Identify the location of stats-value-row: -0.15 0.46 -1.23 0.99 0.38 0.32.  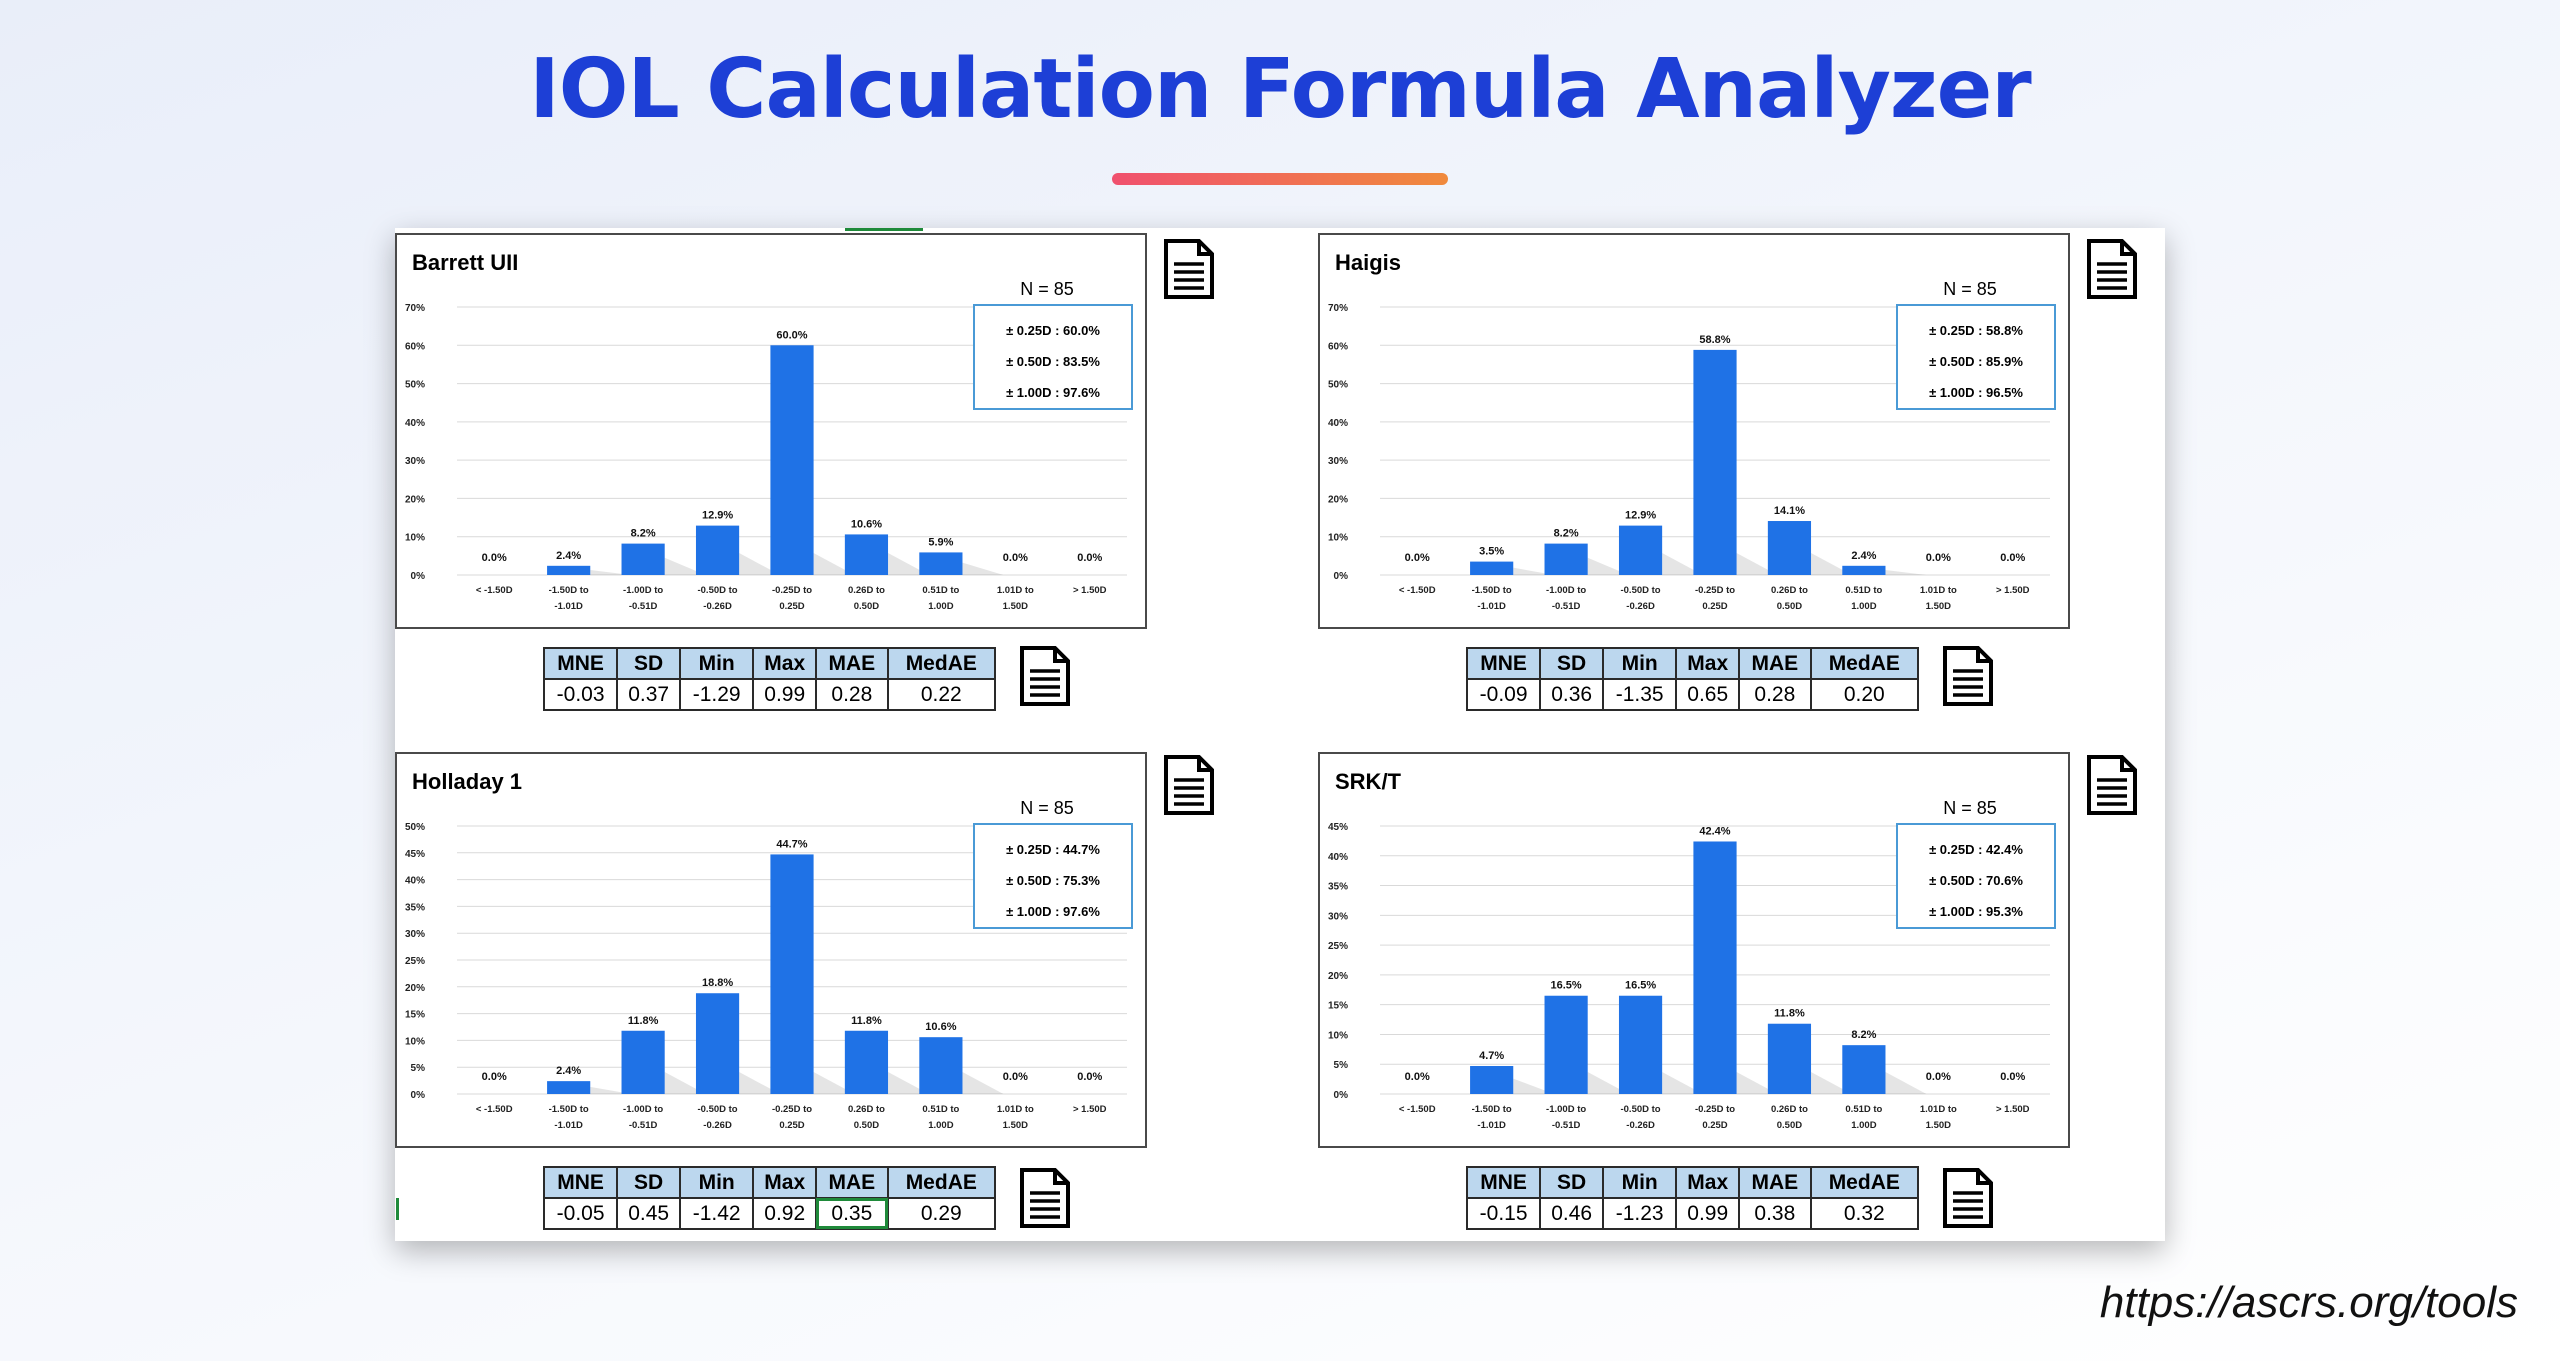
(1692, 1213).